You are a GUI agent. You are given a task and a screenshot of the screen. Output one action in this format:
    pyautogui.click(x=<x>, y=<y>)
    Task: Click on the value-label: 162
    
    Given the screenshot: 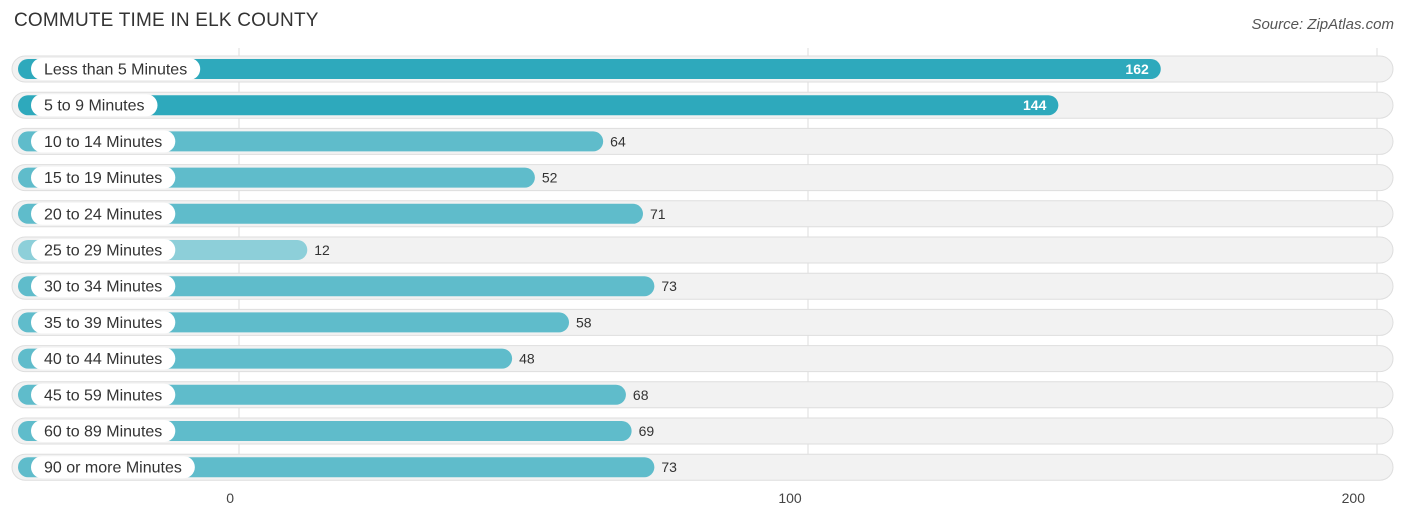 What is the action you would take?
    pyautogui.click(x=1137, y=69)
    